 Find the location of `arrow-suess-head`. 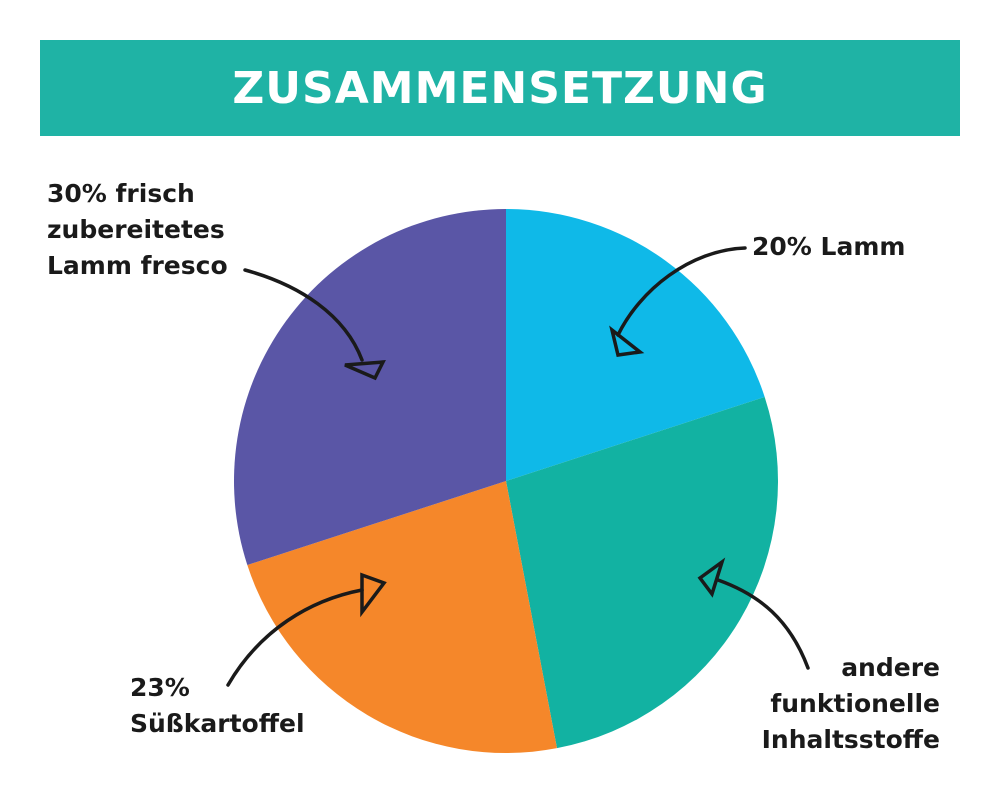

arrow-suess-head is located at coordinates (373, 595).